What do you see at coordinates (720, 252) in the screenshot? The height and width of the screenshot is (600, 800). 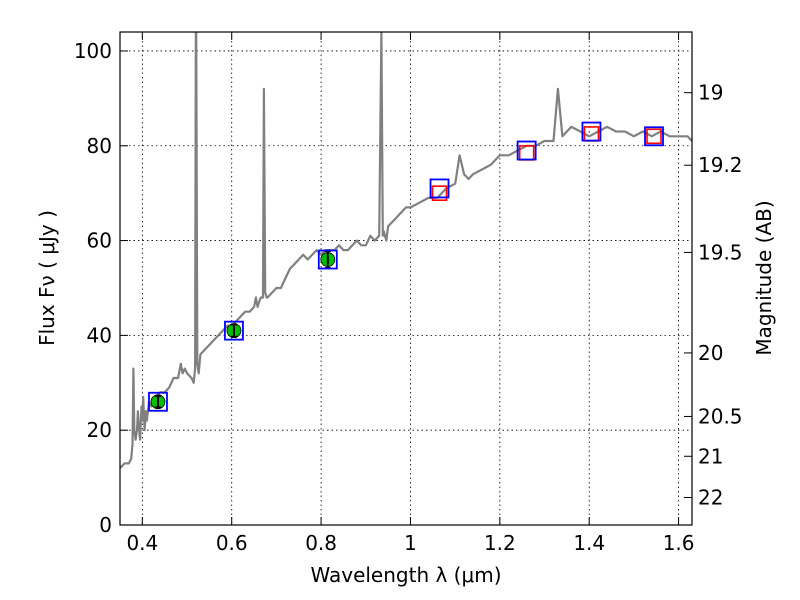 I see `right-tick-label: 19.5` at bounding box center [720, 252].